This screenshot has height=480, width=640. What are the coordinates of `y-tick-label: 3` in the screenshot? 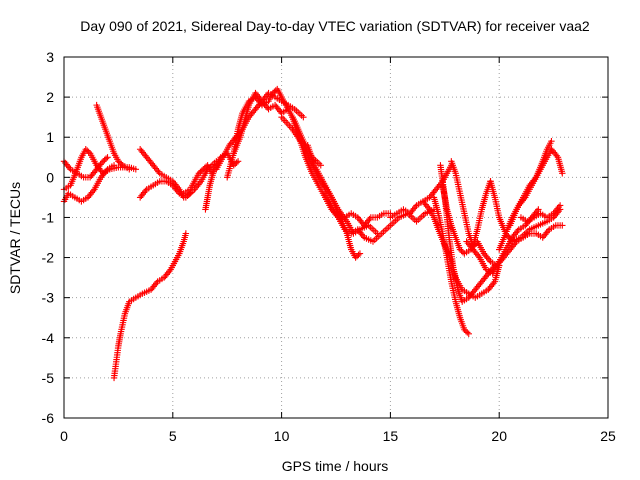 It's located at (50, 57).